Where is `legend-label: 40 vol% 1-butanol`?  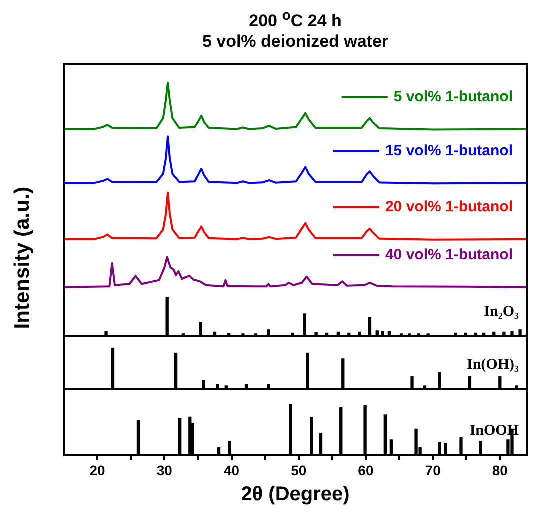
legend-label: 40 vol% 1-butanol is located at coordinates (449, 255).